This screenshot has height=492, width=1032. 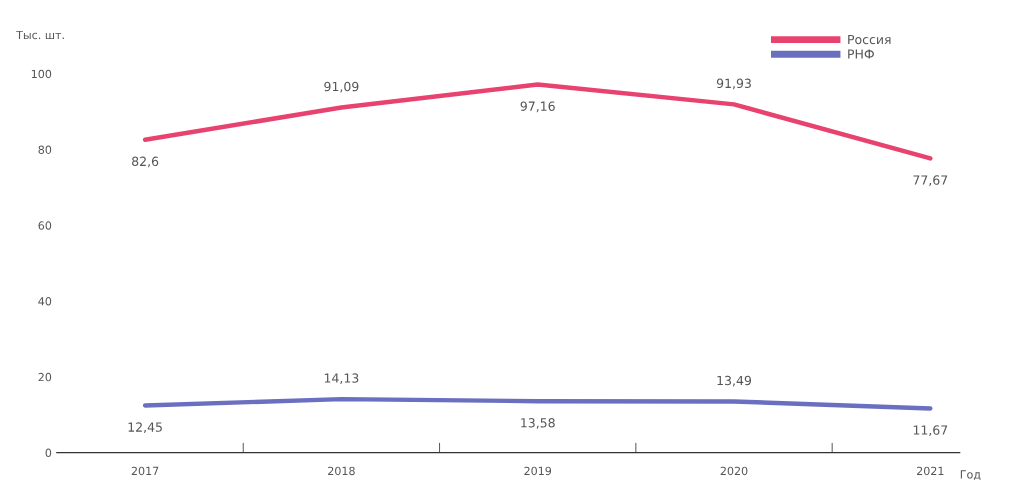 I want to click on line-series, so click(x=537, y=403).